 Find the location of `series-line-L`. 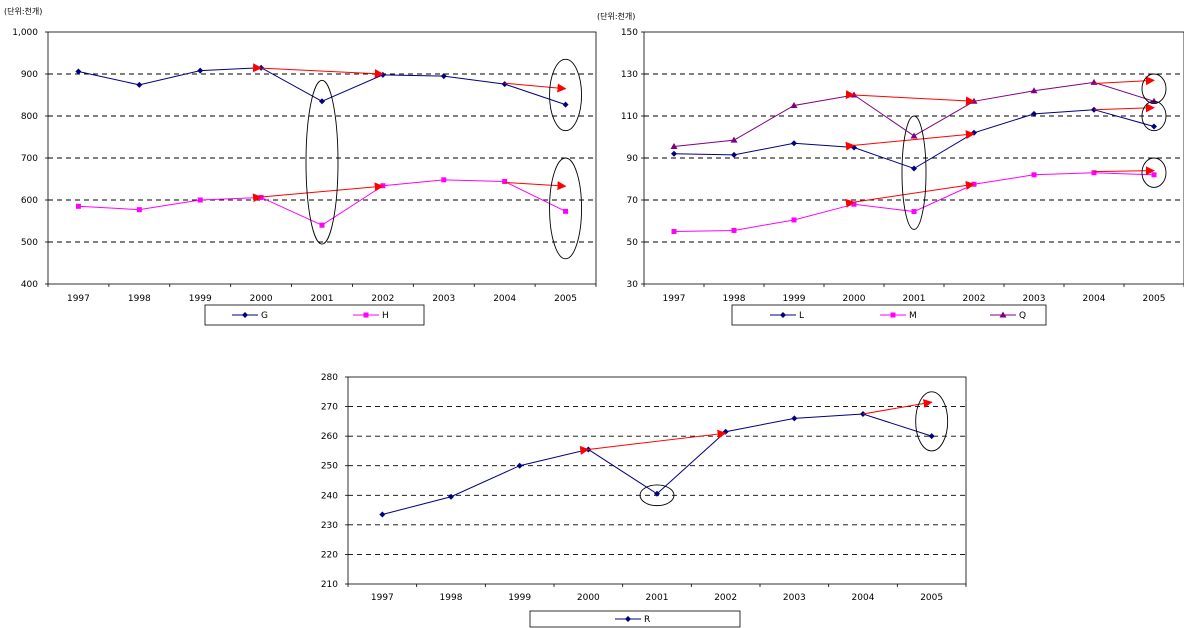

series-line-L is located at coordinates (914, 139).